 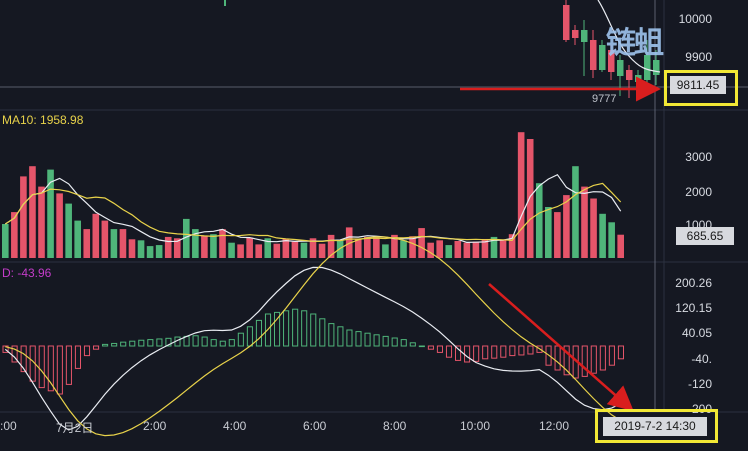 I want to click on time-highlight-box, so click(x=656, y=426).